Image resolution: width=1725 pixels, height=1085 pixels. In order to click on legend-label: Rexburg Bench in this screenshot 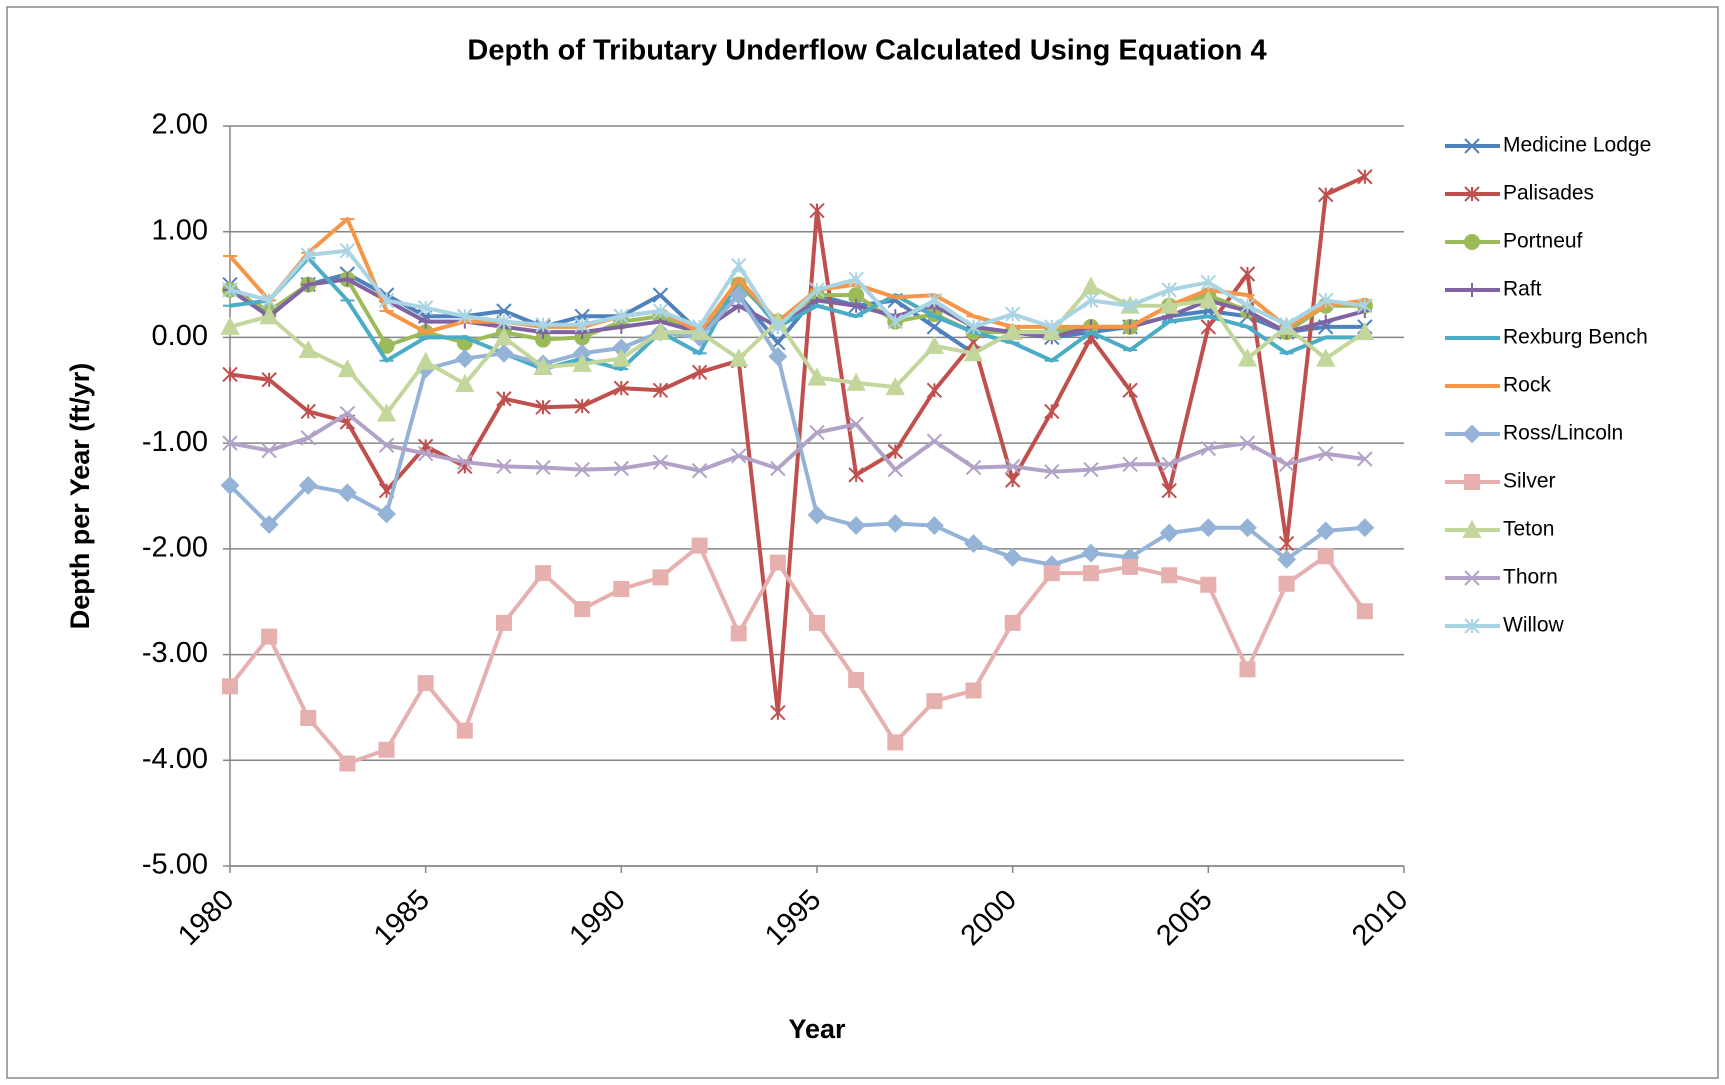, I will do `click(1575, 337)`.